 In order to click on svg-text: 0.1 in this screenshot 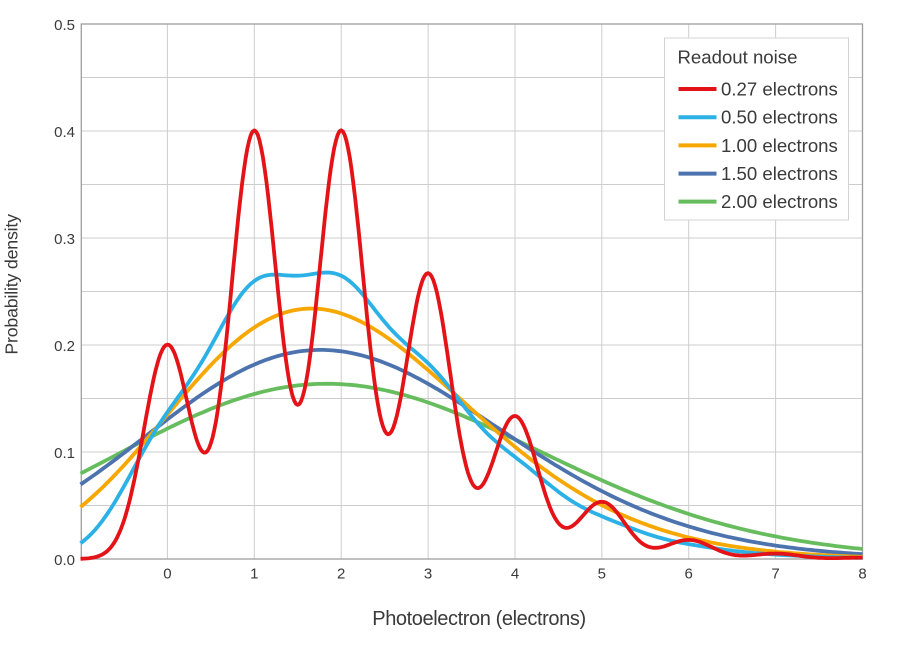, I will do `click(64, 453)`.